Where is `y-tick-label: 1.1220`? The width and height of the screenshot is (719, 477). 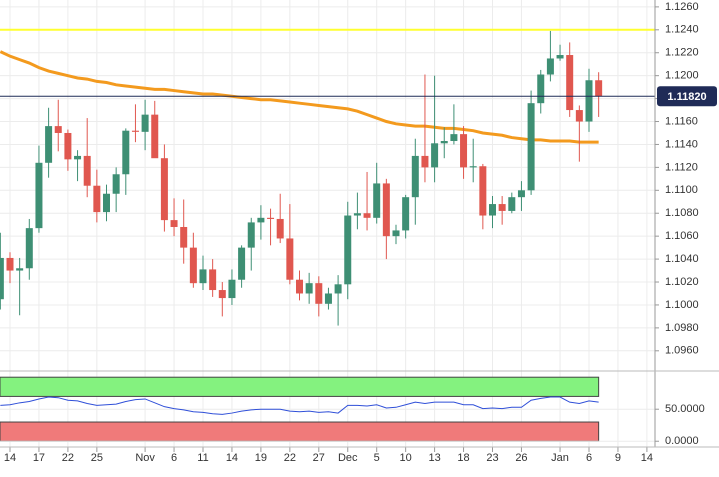 y-tick-label: 1.1220 is located at coordinates (682, 53).